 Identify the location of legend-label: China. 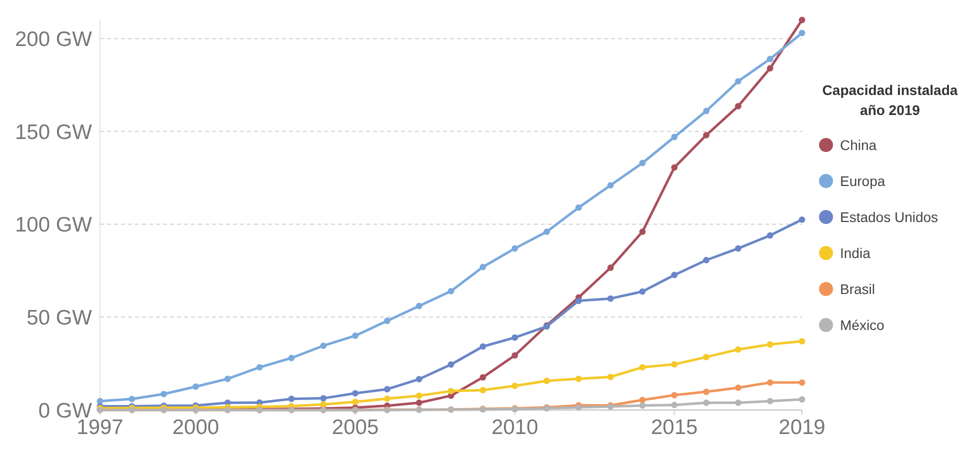
(858, 144).